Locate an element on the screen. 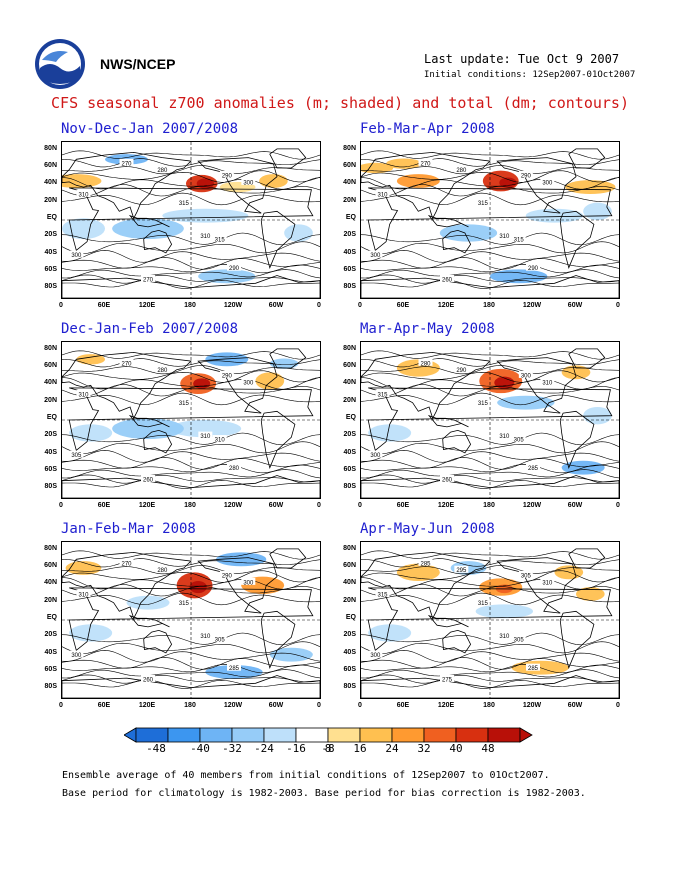  anomaly-map: 270 280 290 300 310 315 310 315 300 290 270 is located at coordinates (191, 220).